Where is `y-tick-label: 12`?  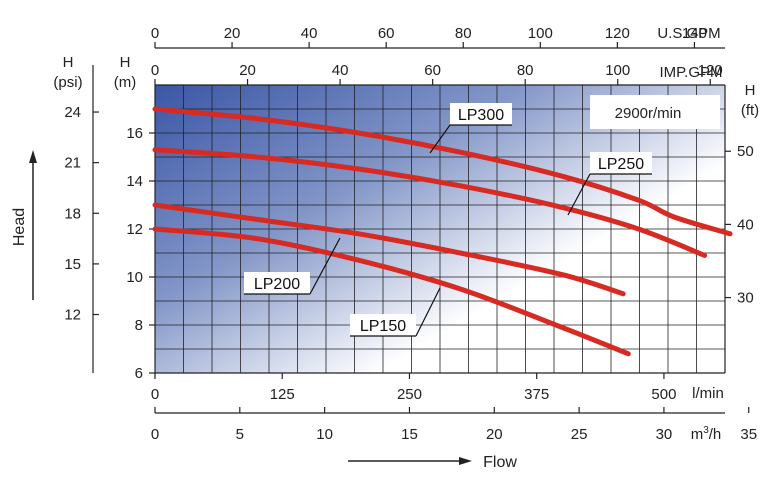
y-tick-label: 12 is located at coordinates (134, 229).